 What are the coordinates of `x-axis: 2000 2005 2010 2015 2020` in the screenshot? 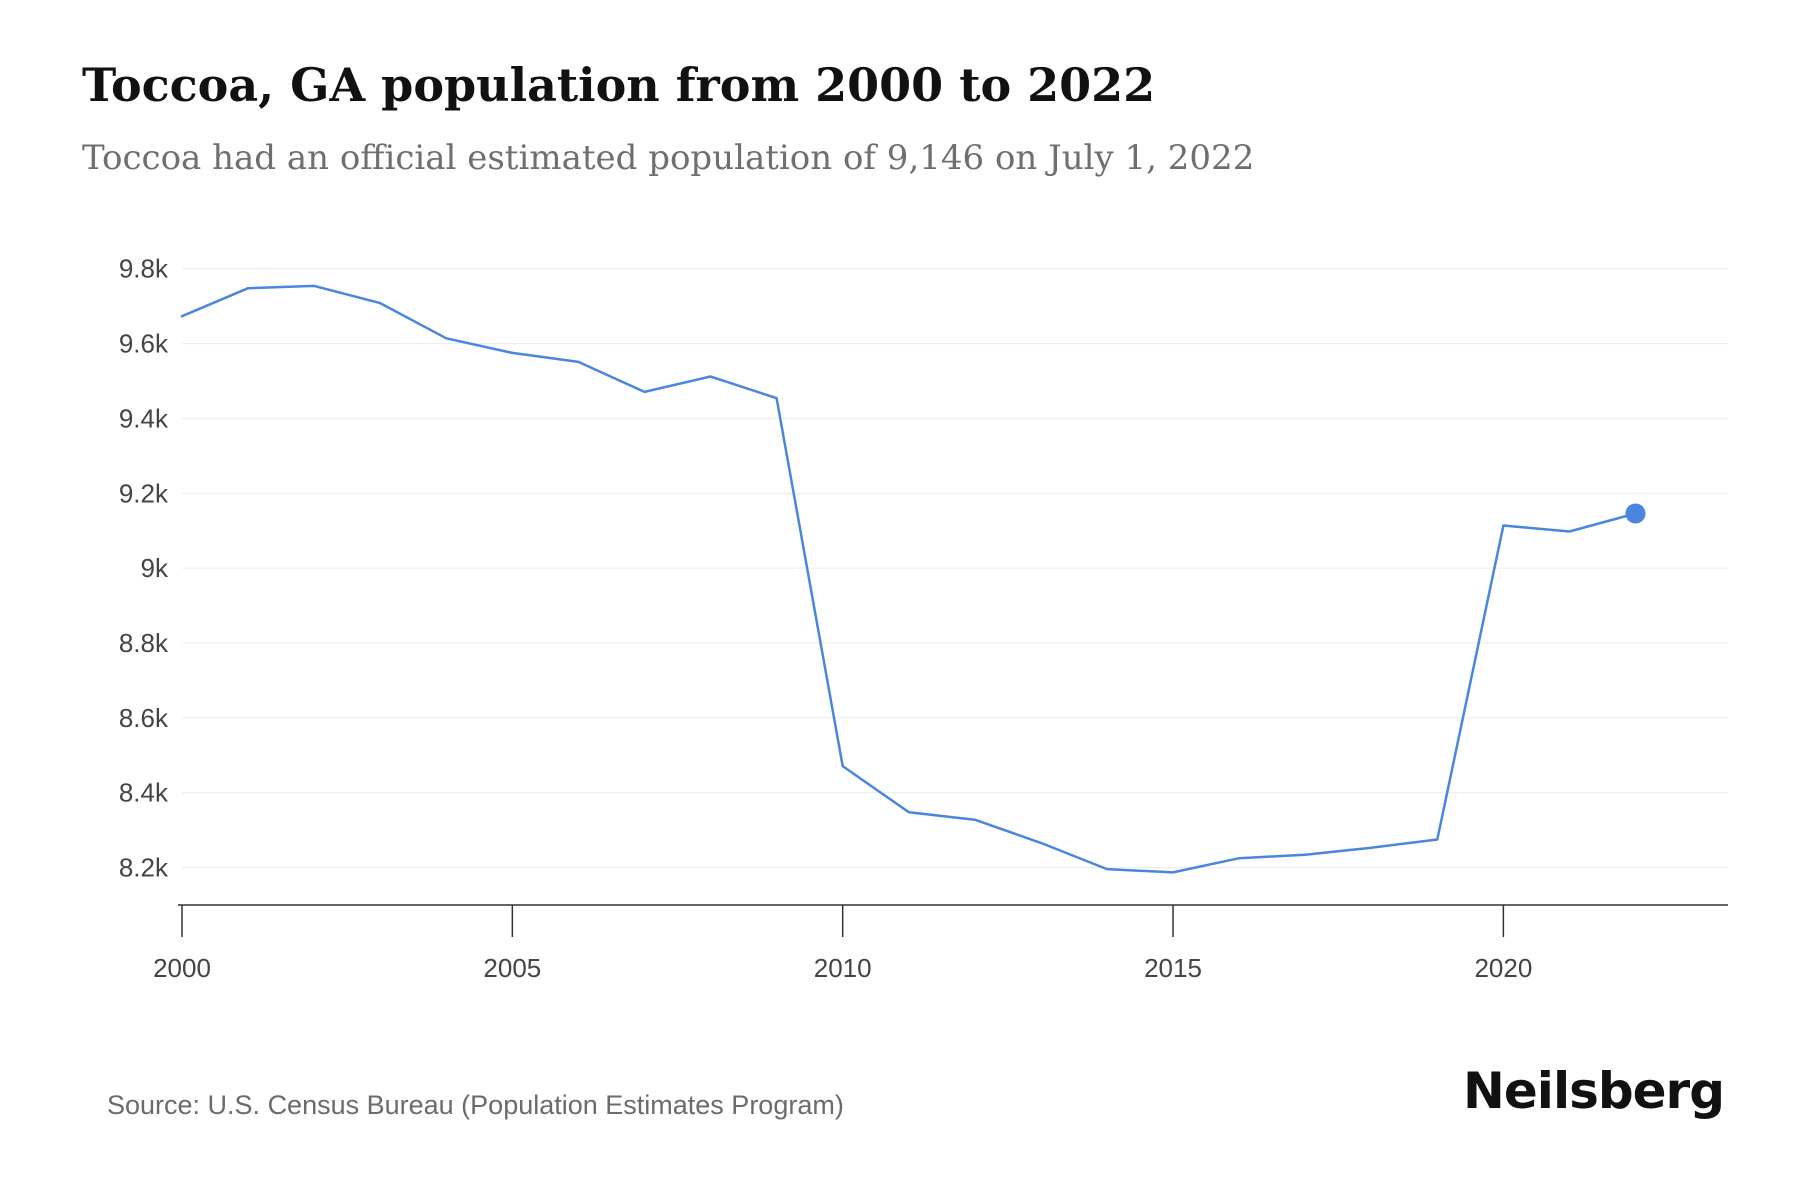 It's located at (940, 943).